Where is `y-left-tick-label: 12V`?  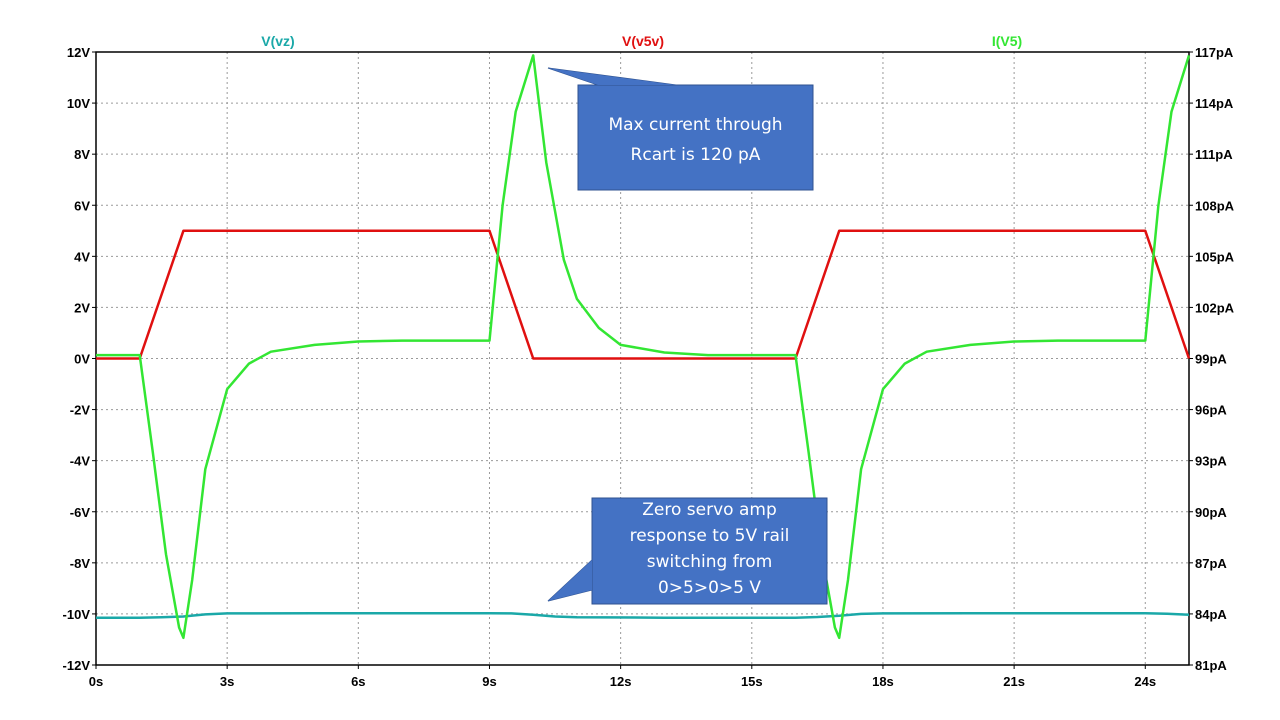 y-left-tick-label: 12V is located at coordinates (78, 52).